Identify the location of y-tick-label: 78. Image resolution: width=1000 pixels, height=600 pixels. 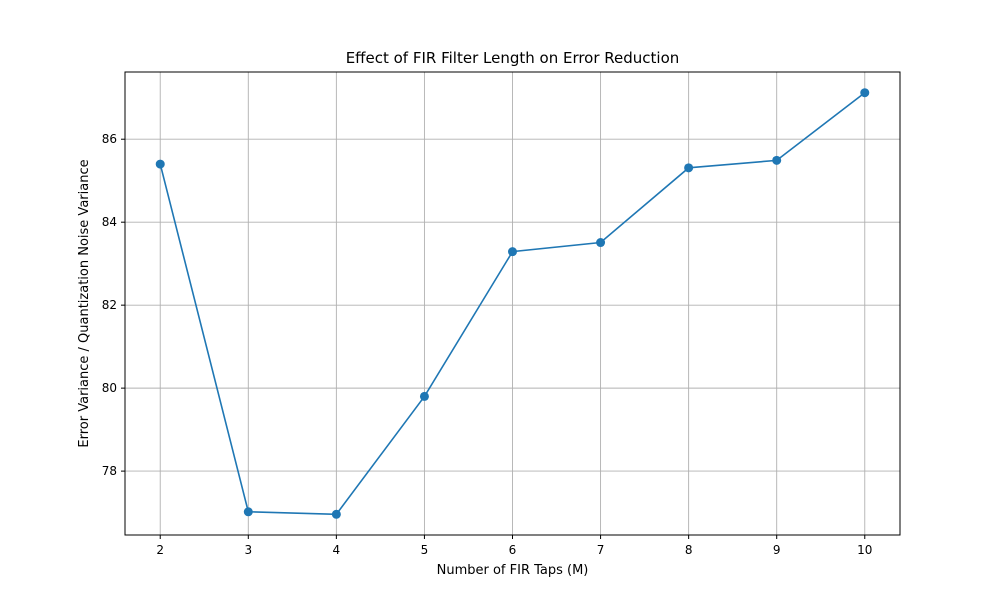
(109, 471).